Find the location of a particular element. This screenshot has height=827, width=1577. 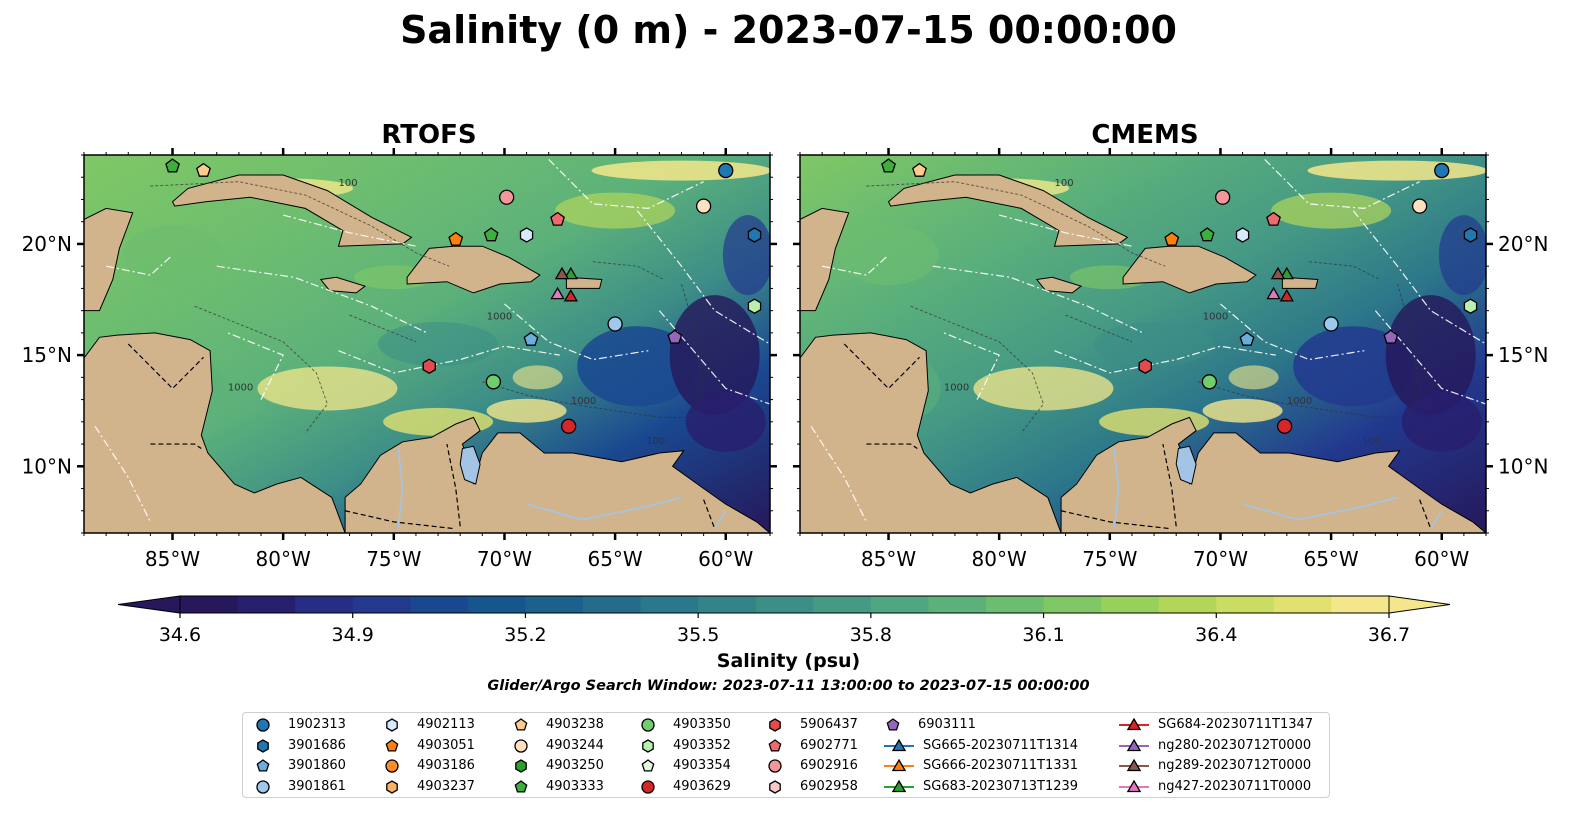

legend-label: 6902771 is located at coordinates (829, 745).